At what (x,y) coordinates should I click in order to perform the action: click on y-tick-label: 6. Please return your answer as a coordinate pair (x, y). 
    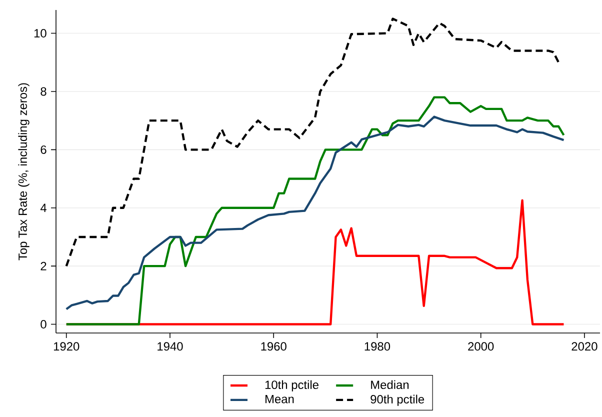
    Looking at the image, I should click on (43, 149).